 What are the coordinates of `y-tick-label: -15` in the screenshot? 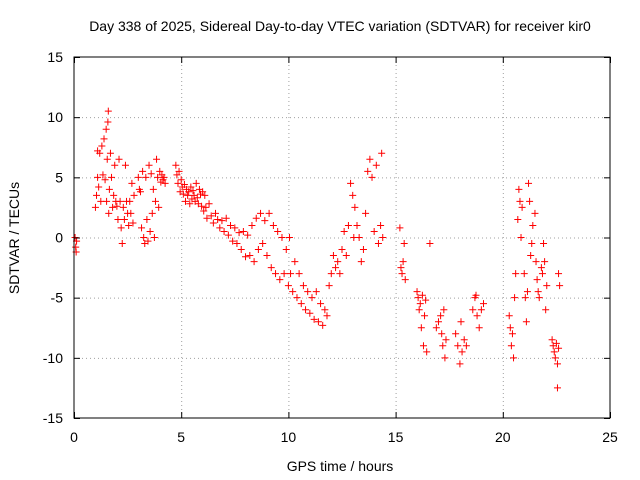 It's located at (53, 418).